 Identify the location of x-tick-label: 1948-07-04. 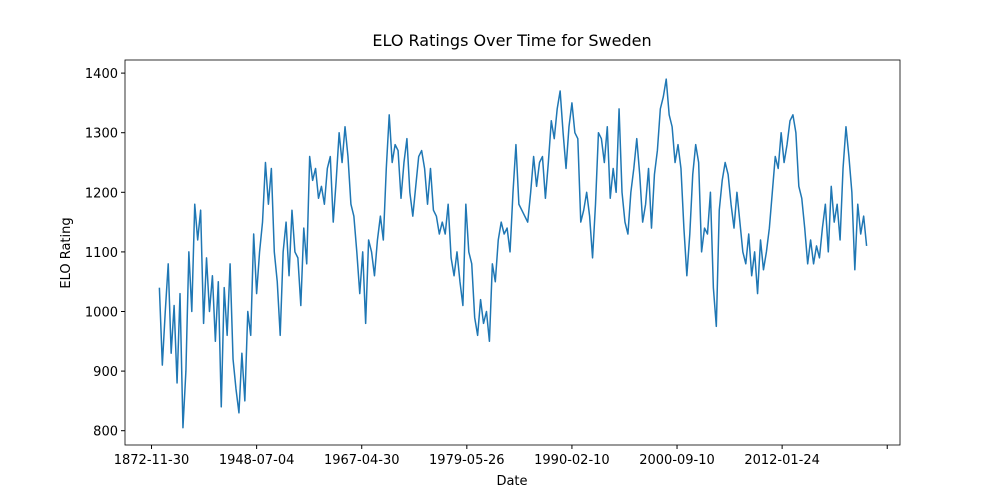
(257, 460).